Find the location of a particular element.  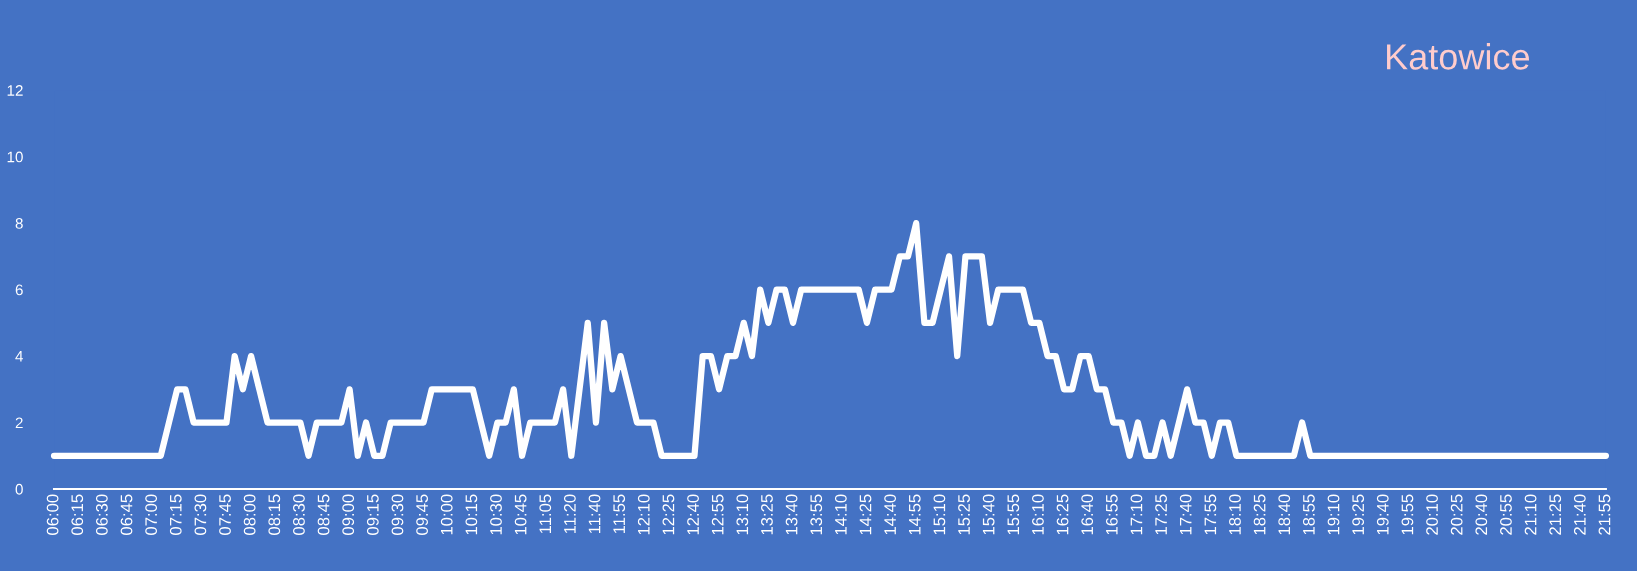

x-tick-label: 21:10 is located at coordinates (1530, 514).